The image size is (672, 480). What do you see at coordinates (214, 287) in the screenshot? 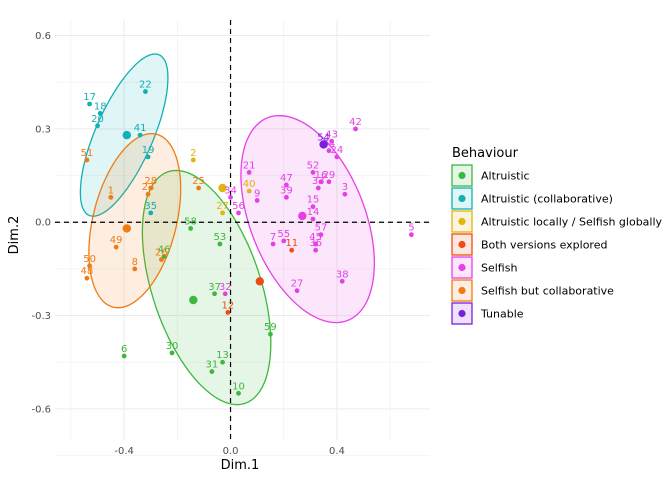
I see `point-label: 37` at bounding box center [214, 287].